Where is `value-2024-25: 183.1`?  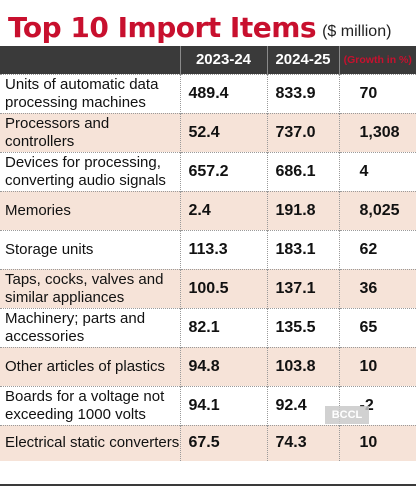 value-2024-25: 183.1 is located at coordinates (303, 249).